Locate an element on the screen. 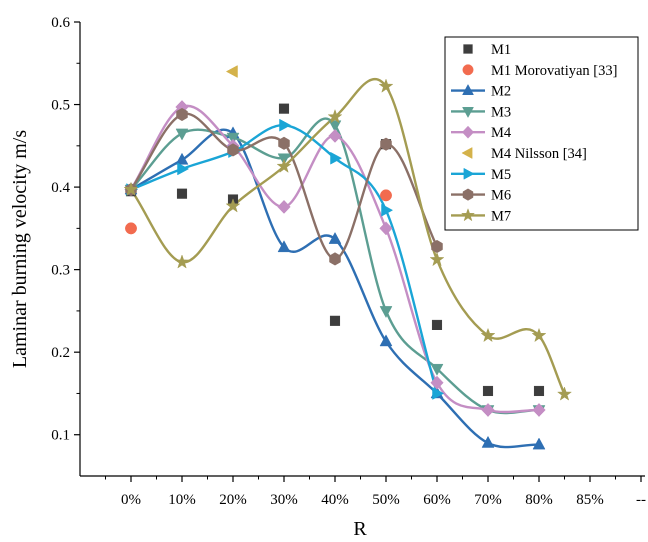 The width and height of the screenshot is (648, 542). legend-label-m4: M4 is located at coordinates (501, 133).